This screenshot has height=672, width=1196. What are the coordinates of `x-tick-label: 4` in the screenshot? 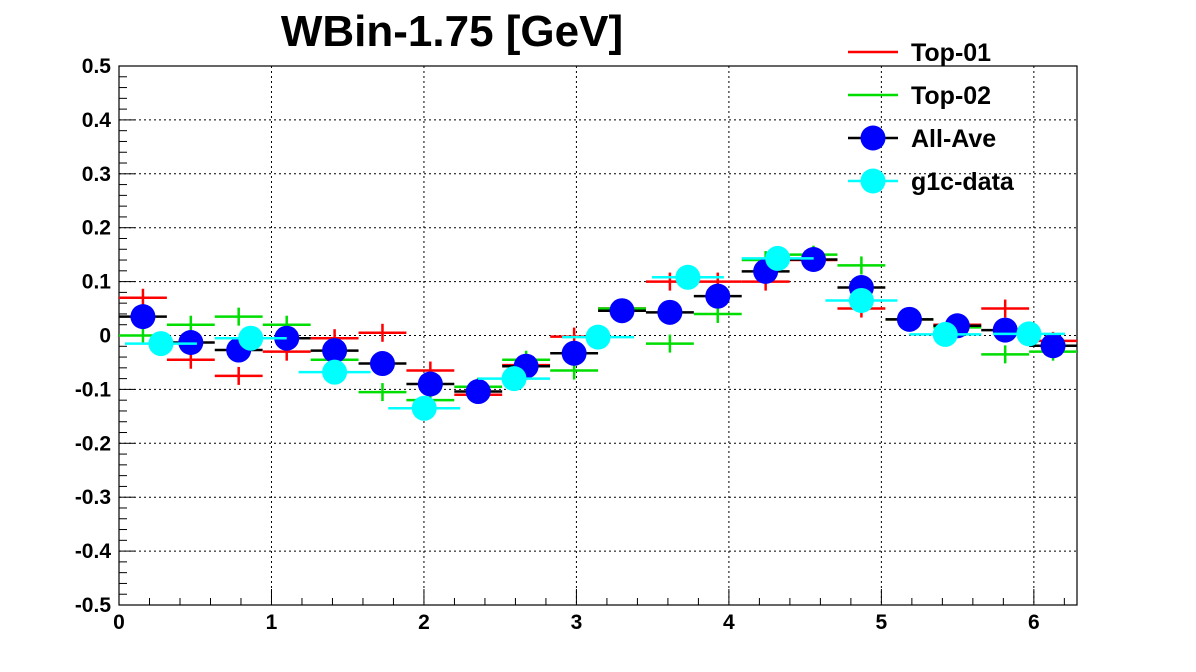 It's located at (729, 622).